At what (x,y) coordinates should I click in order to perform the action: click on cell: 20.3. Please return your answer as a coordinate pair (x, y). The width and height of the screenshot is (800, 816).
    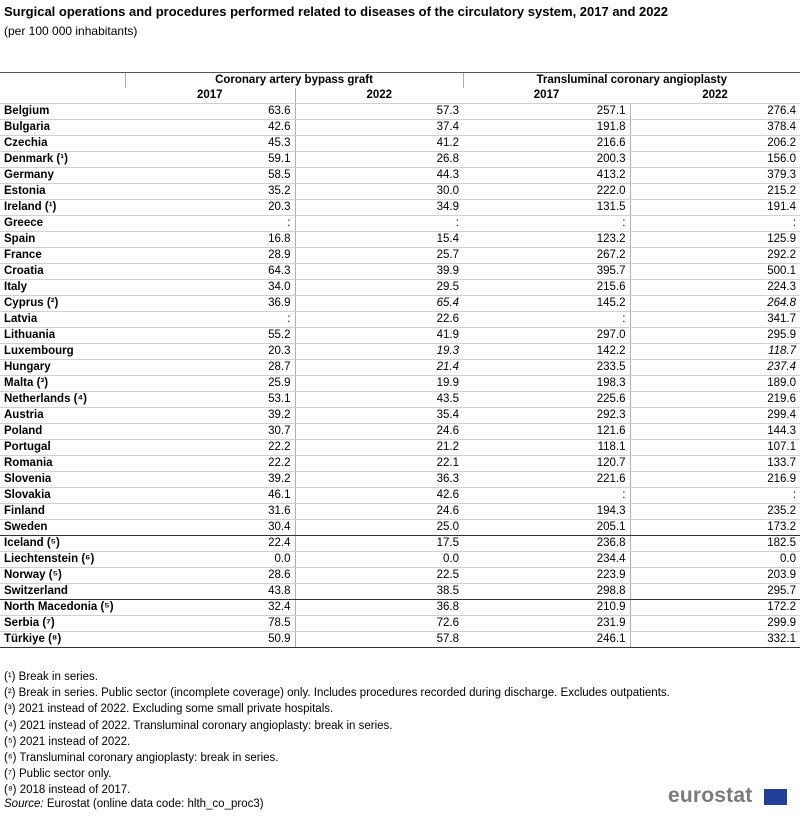
    Looking at the image, I should click on (210, 351).